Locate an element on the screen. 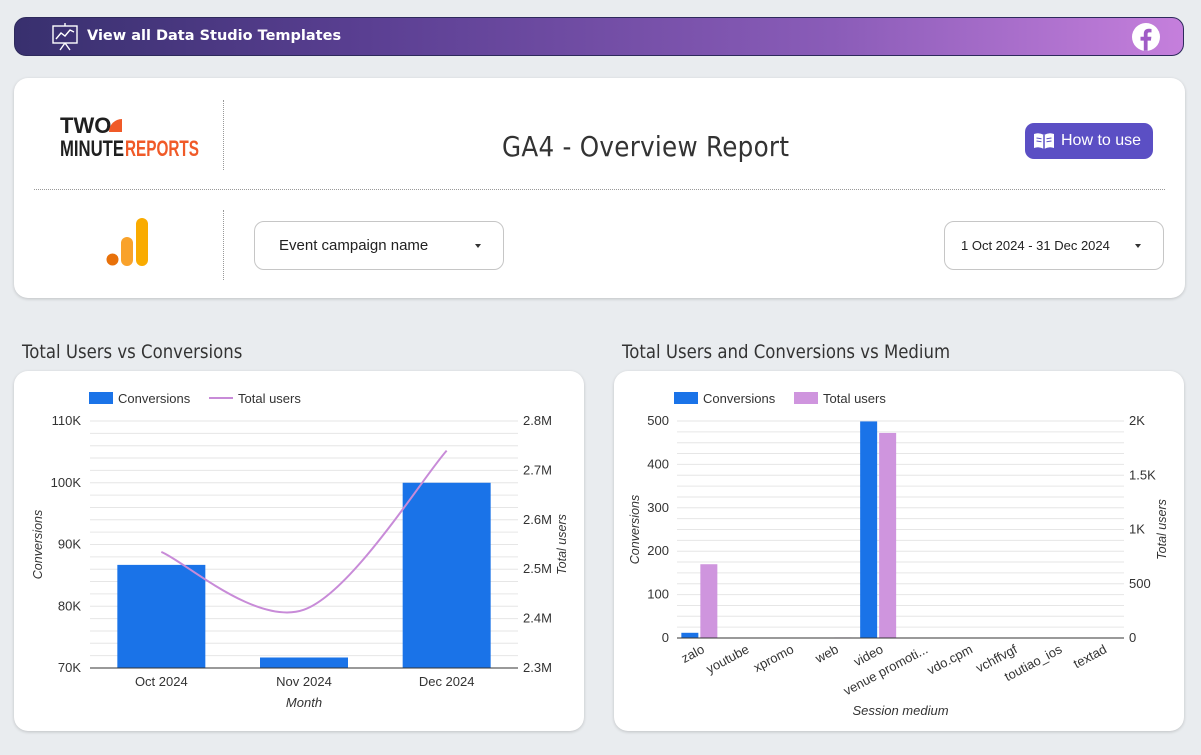  y2-tick-label: 500 is located at coordinates (1140, 583).